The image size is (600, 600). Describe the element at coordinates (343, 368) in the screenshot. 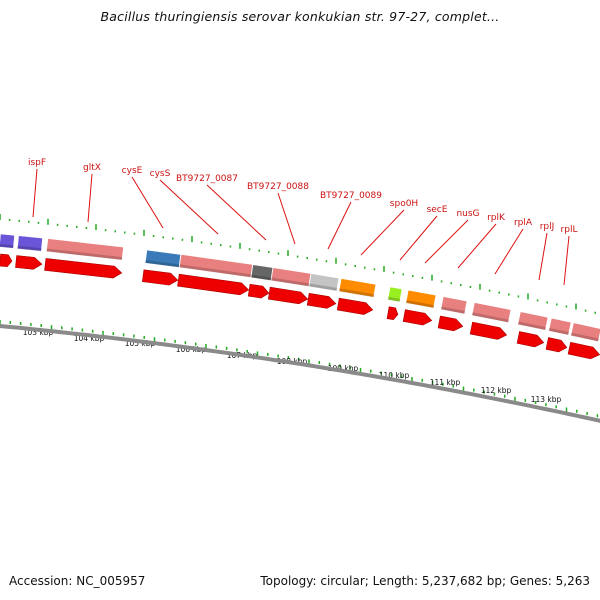

I see `kbp-label: 109 kbp` at that location.